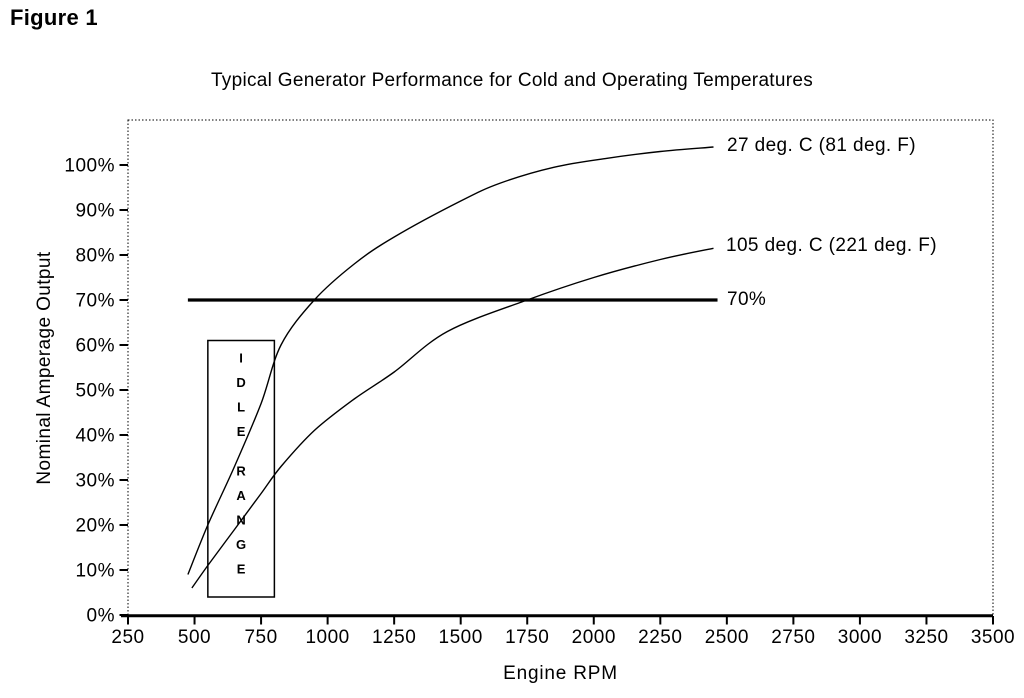 This screenshot has width=1024, height=698. Describe the element at coordinates (260, 637) in the screenshot. I see `x-axis-tick-label: 750` at that location.